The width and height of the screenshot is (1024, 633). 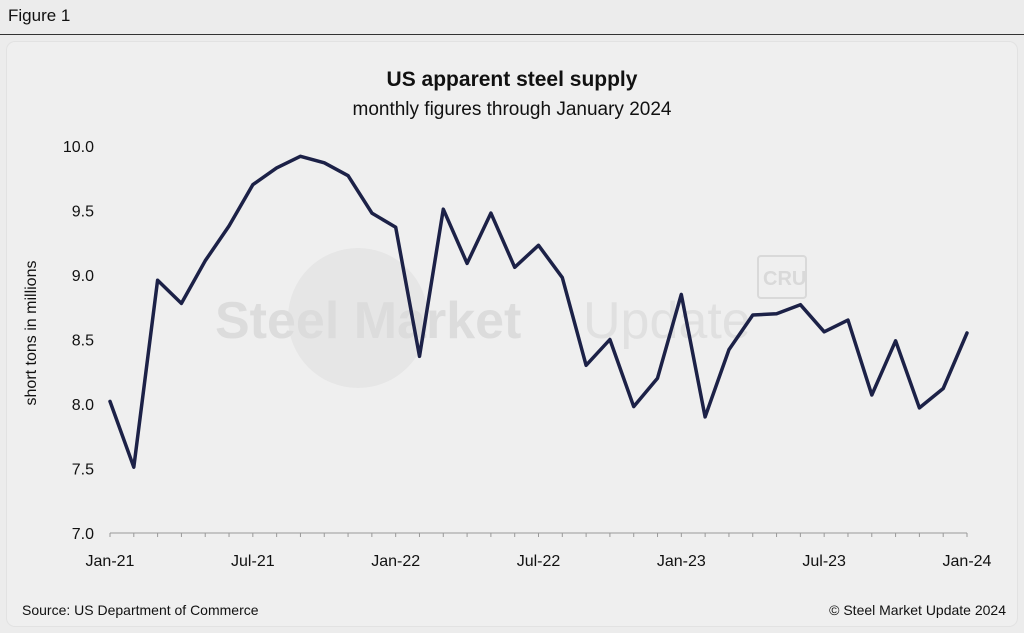 I want to click on x-tick-label: Jul-21, so click(x=253, y=561).